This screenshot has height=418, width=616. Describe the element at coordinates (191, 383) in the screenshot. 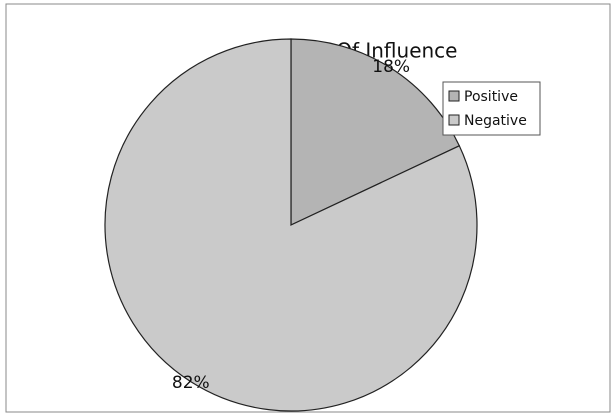

I see `data-label: 82%` at that location.